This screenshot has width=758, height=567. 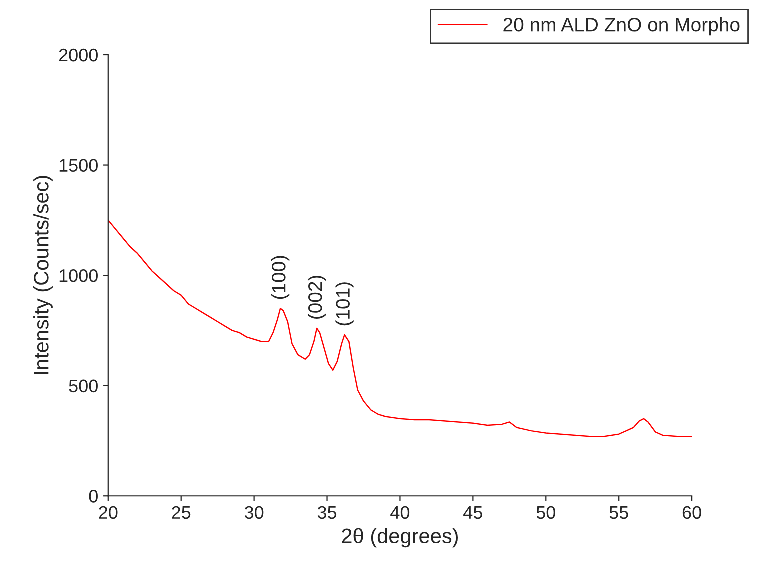 I want to click on x-tick-label: 40, so click(x=400, y=513).